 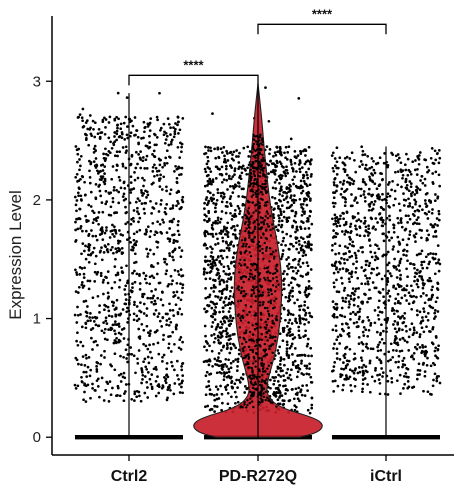 What do you see at coordinates (322, 29) in the screenshot?
I see `bracket-line` at bounding box center [322, 29].